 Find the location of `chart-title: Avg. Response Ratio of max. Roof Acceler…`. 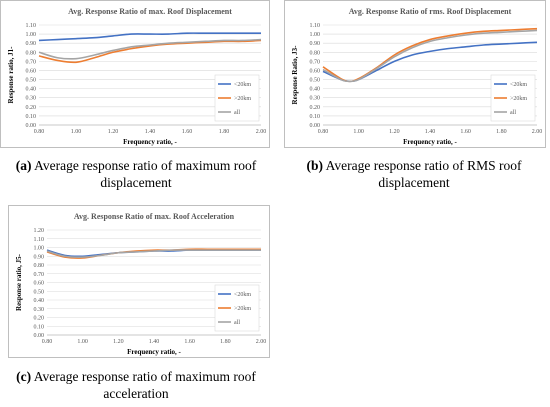

chart-title: Avg. Response Ratio of max. Roof Acceler… is located at coordinates (154, 216).